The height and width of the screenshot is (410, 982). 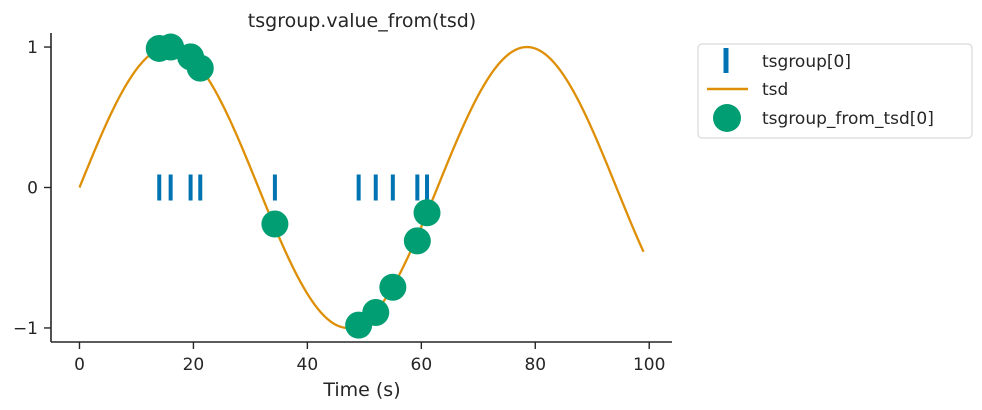 What do you see at coordinates (422, 365) in the screenshot?
I see `x-tick-label: 60` at bounding box center [422, 365].